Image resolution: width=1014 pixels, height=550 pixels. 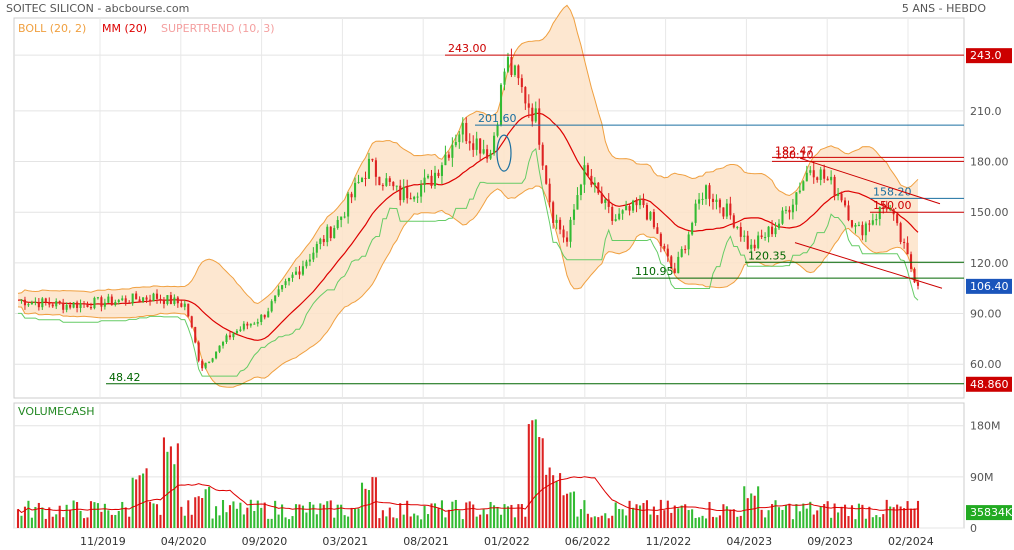 What do you see at coordinates (654, 271) in the screenshot?
I see `level-label: 110.95` at bounding box center [654, 271].